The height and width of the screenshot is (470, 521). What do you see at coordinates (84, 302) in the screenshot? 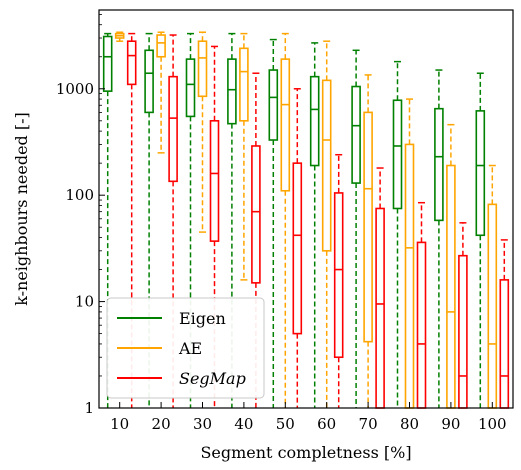
I see `y-tick-label: 10` at bounding box center [84, 302].